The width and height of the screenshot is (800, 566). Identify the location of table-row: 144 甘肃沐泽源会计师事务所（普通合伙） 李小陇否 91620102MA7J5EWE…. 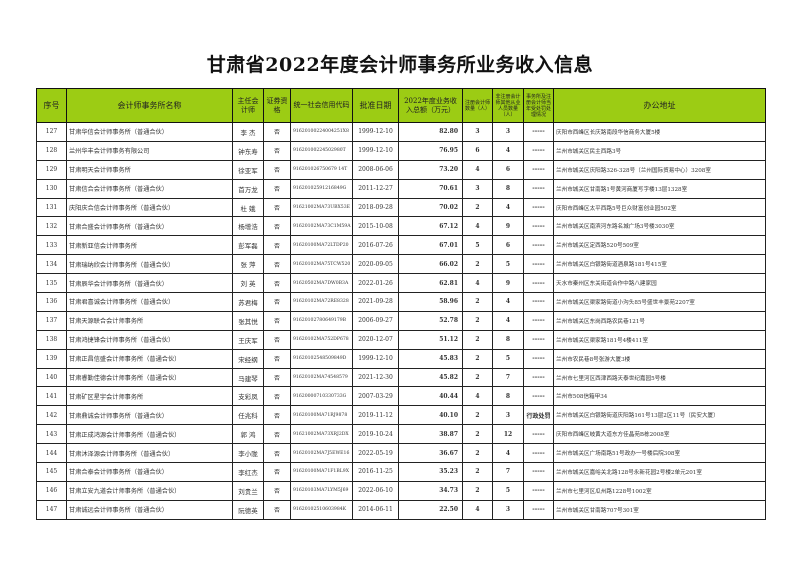
(401, 453).